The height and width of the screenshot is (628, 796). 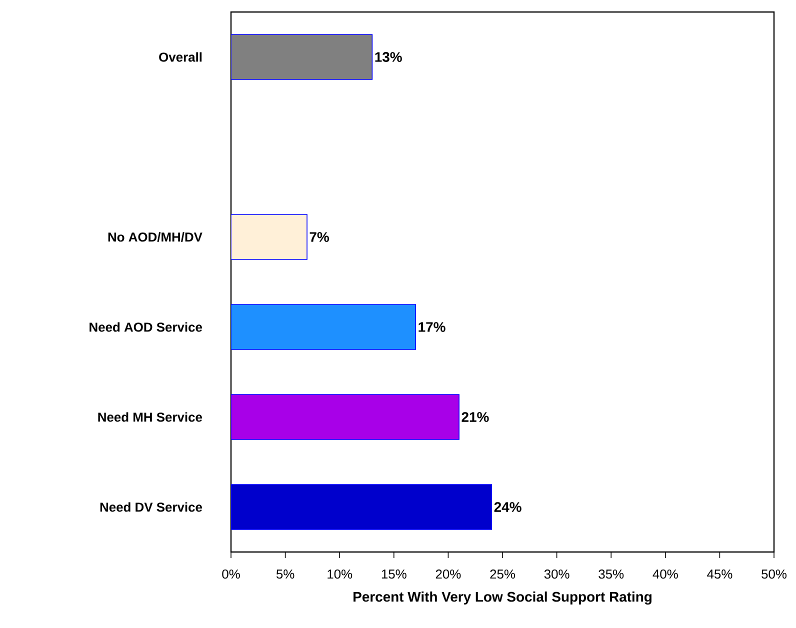 What do you see at coordinates (432, 327) in the screenshot?
I see `data-label: 17%` at bounding box center [432, 327].